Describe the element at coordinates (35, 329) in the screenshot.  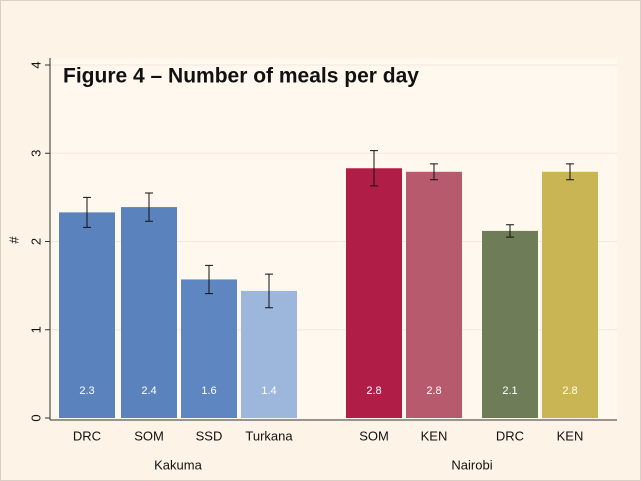
I see `y-tick-label: 1` at that location.